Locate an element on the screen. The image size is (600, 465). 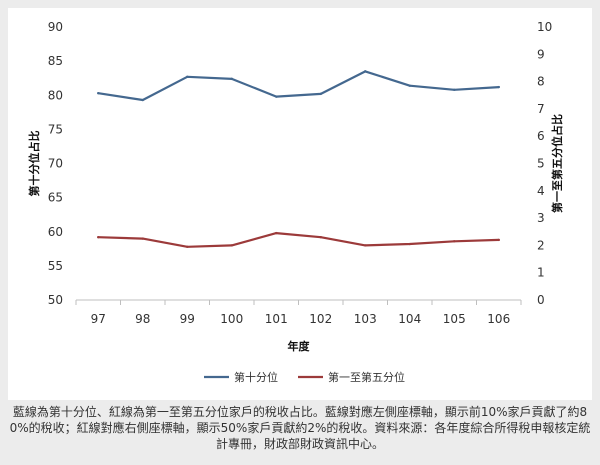
y-left-tick-label: 65 is located at coordinates (55, 198).